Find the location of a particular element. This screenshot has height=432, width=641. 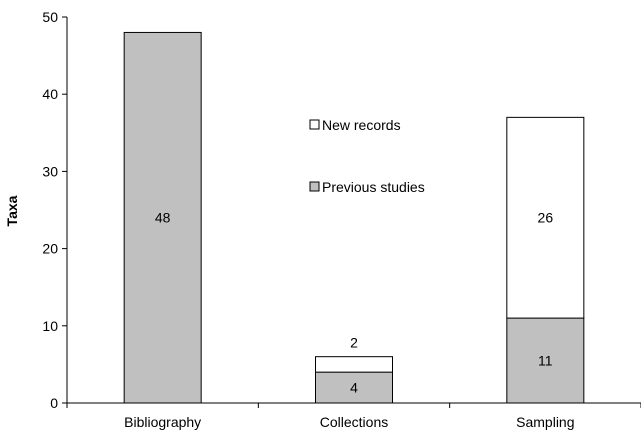

data-label: 2 is located at coordinates (354, 343).